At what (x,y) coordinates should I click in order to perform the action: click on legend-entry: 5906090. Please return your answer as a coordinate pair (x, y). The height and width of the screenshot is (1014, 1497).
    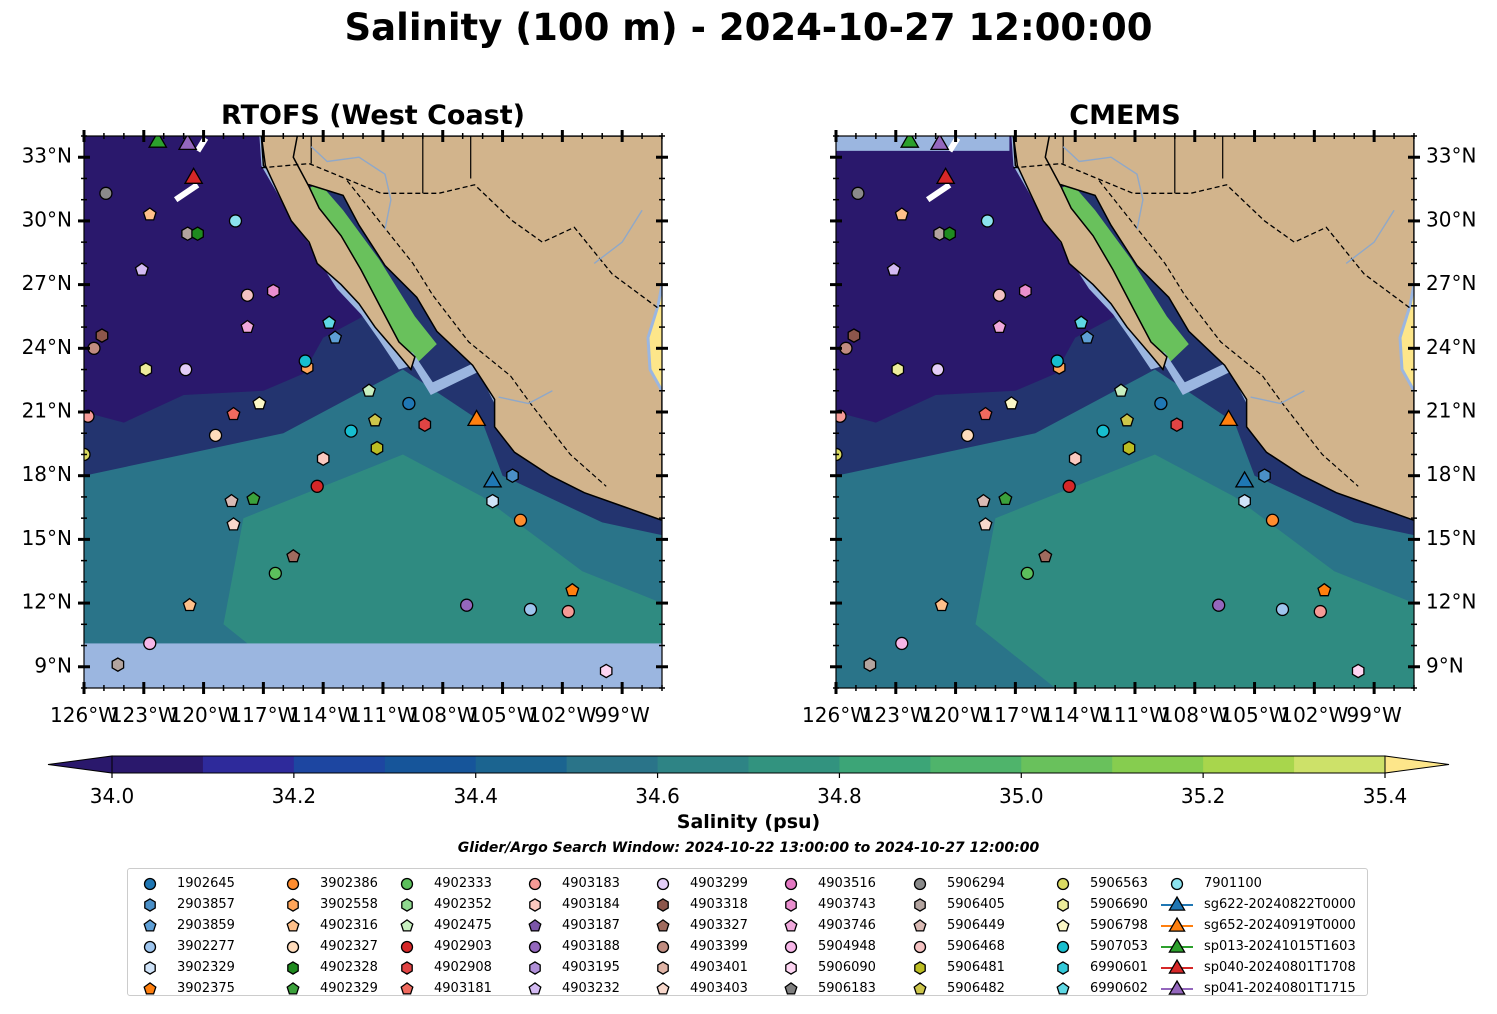
    Looking at the image, I should click on (825, 967).